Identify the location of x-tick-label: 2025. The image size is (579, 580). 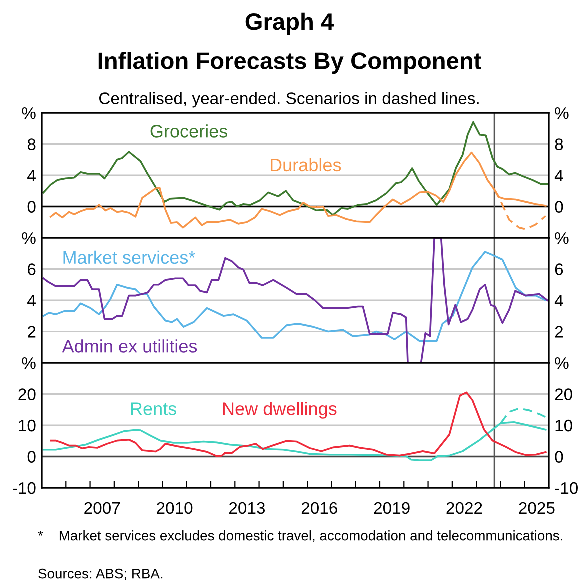
(537, 508).